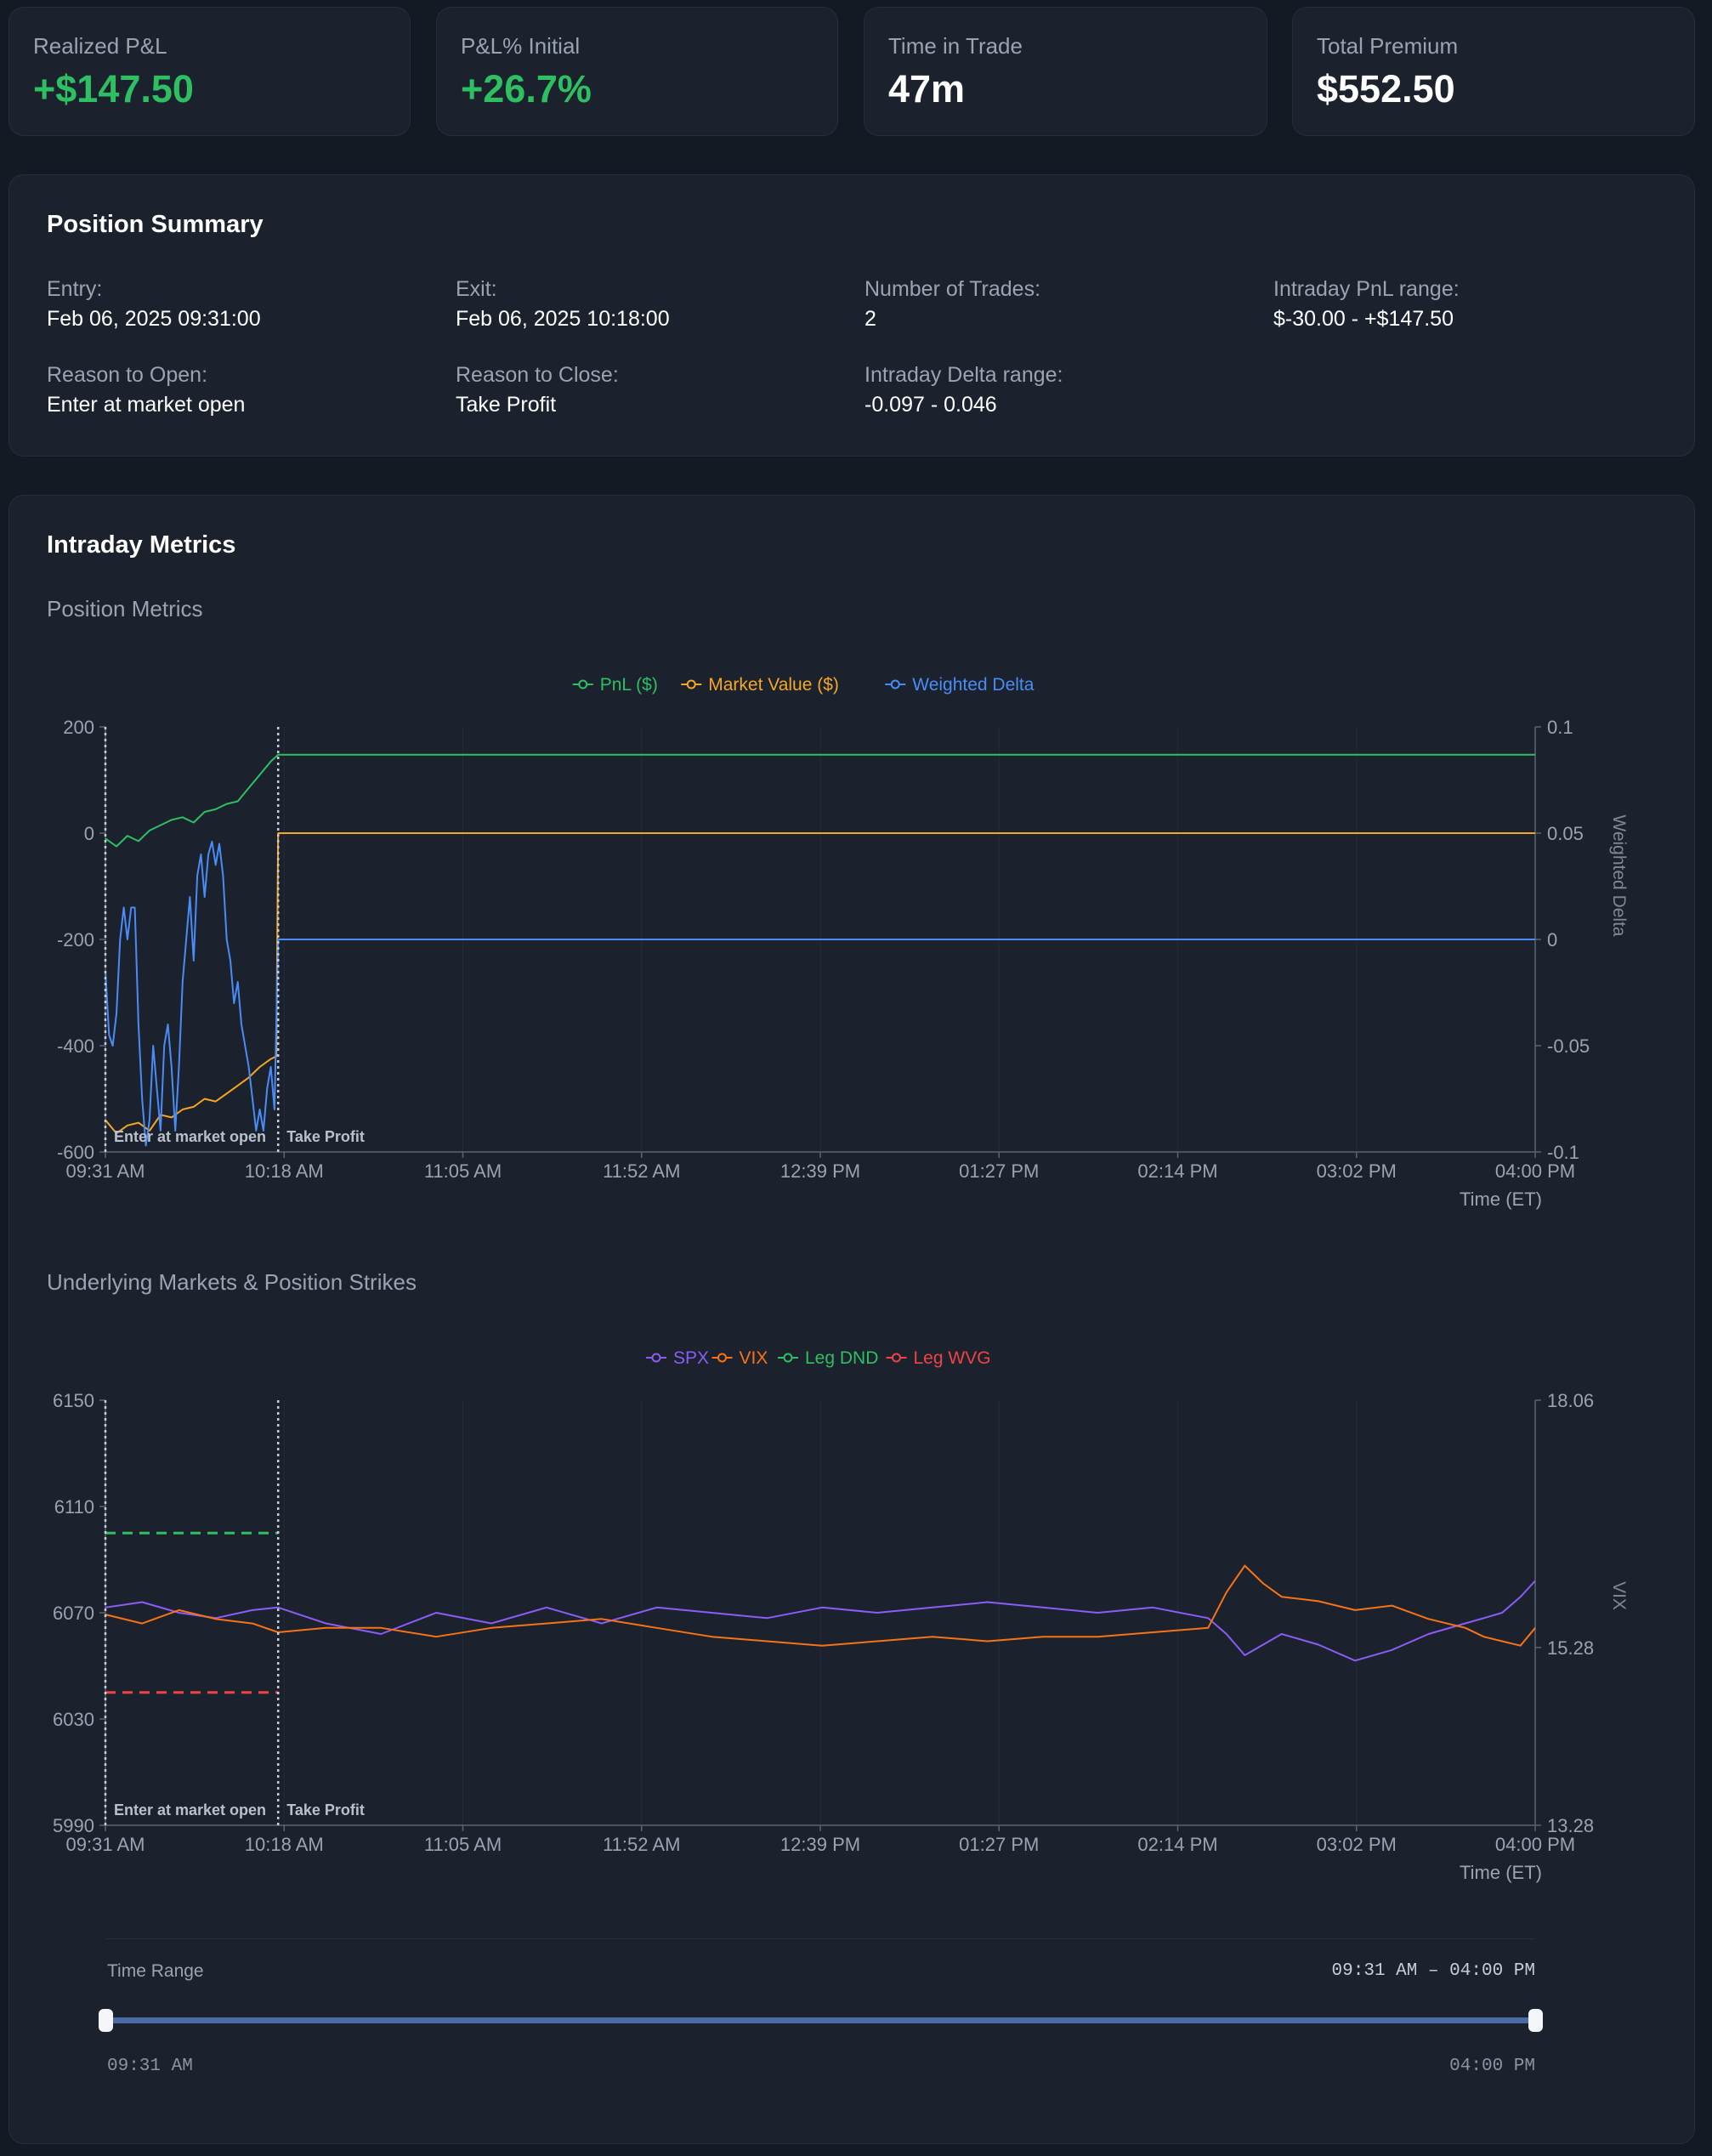 This screenshot has height=2156, width=1712. I want to click on delta-range-value: -0.097 - 0.046, so click(931, 405).